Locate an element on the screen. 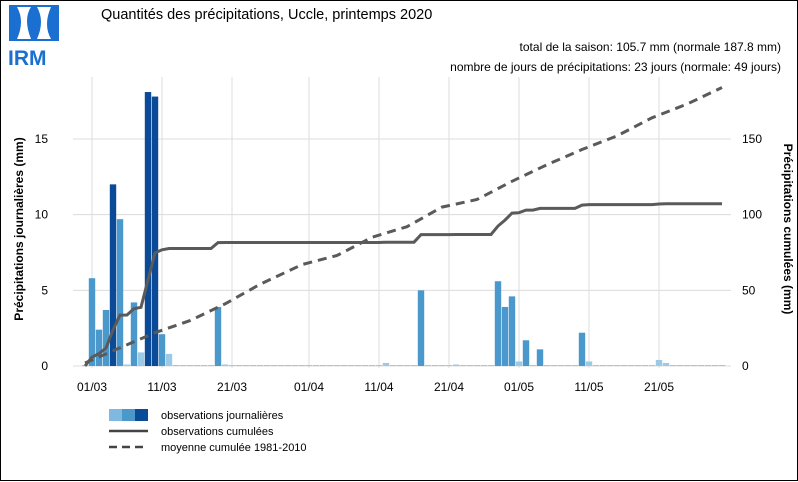 The height and width of the screenshot is (482, 798). x-tick-label: 21/03 is located at coordinates (232, 387).